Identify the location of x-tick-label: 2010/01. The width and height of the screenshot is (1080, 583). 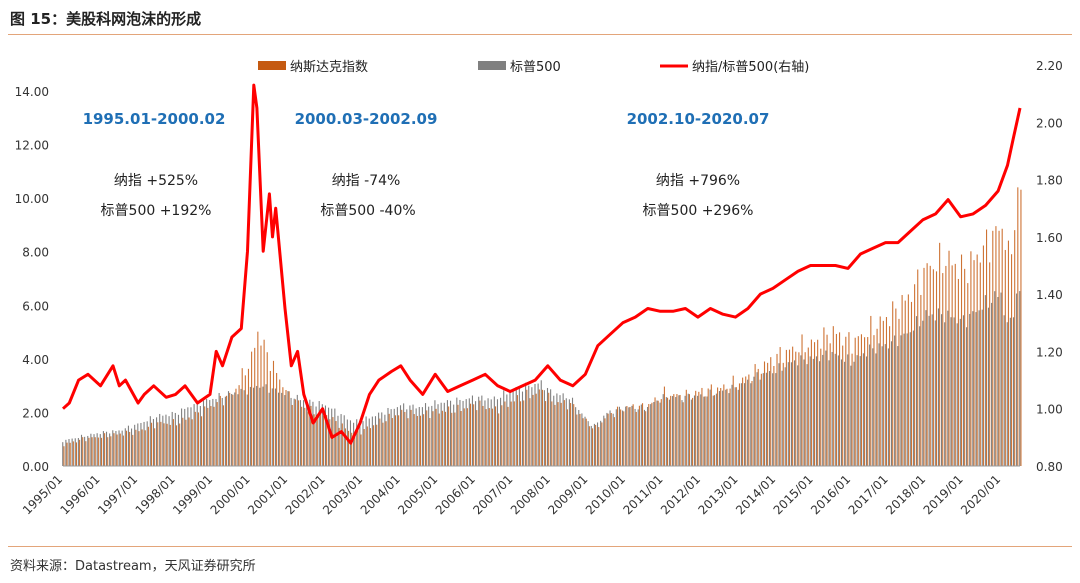
(605, 494).